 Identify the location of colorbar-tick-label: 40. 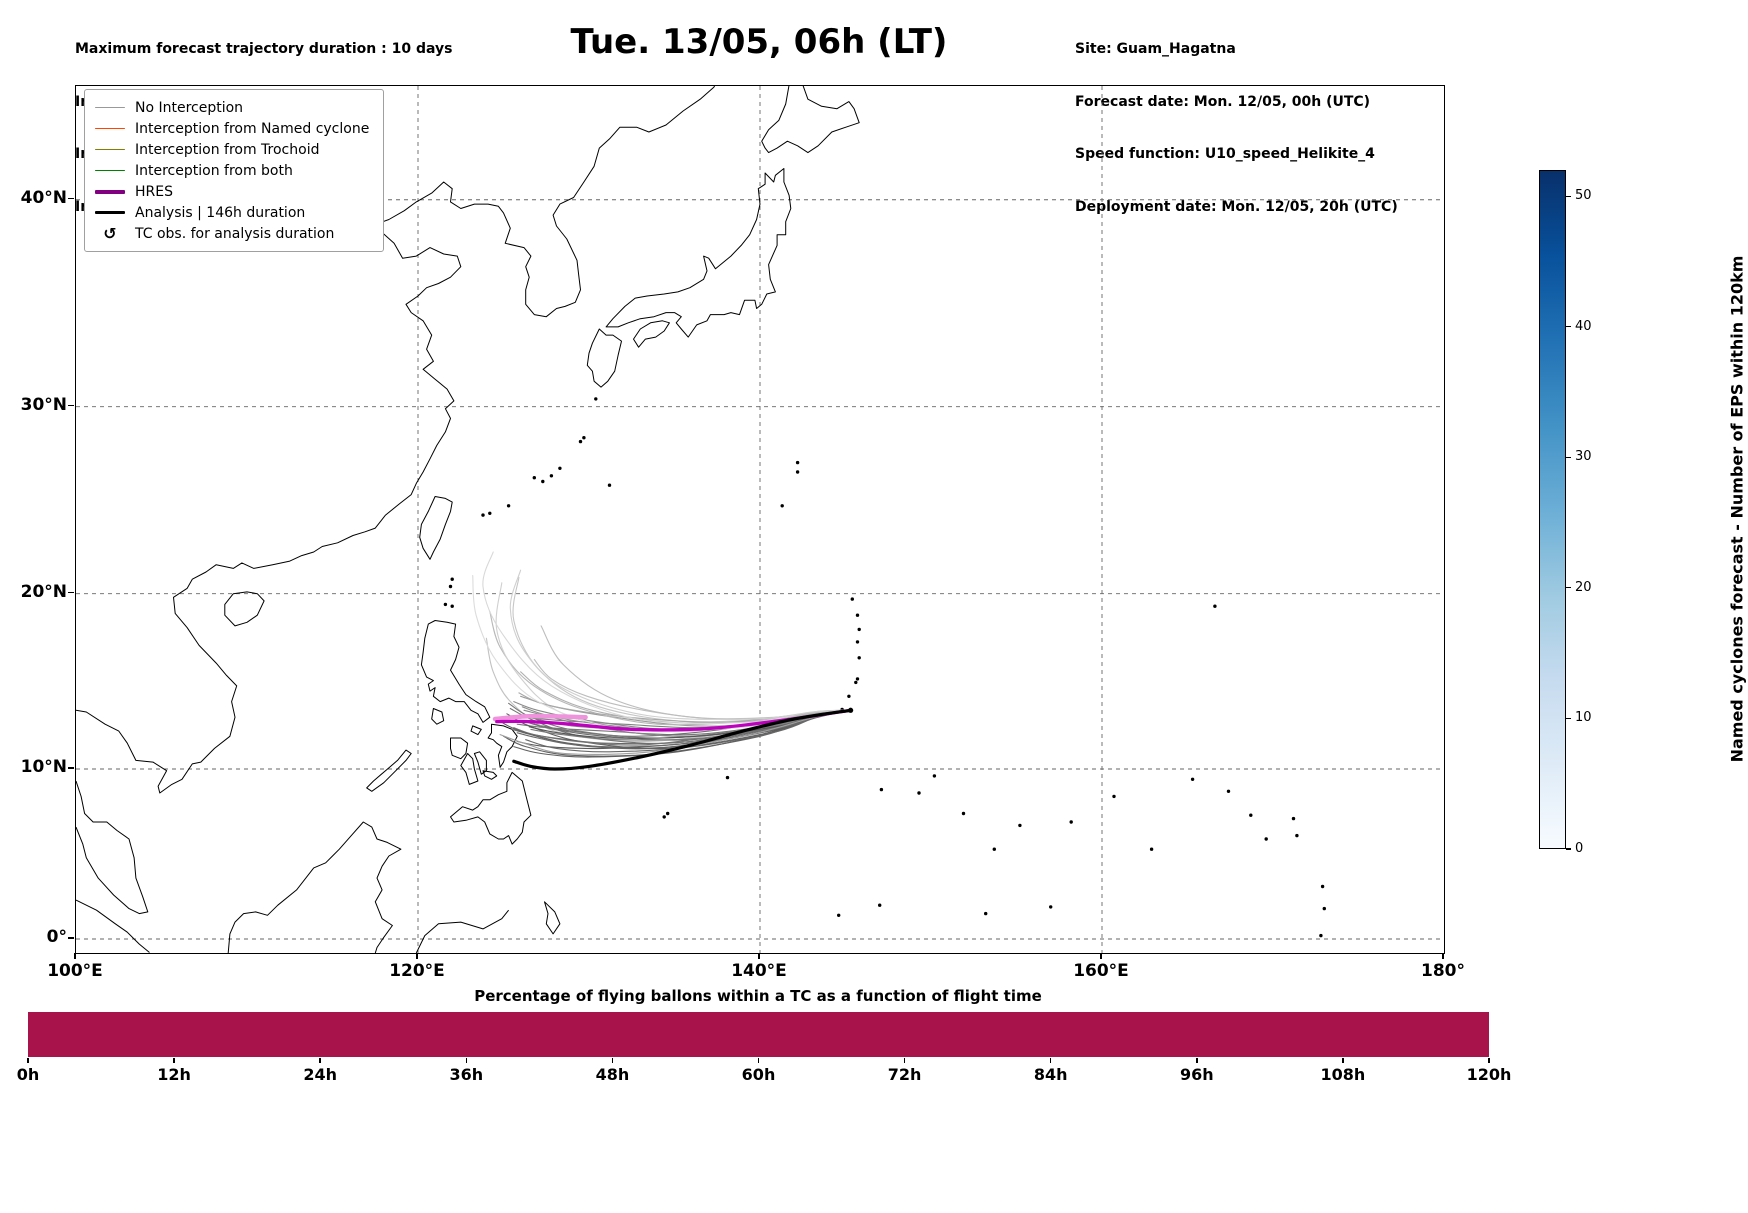
(1583, 326).